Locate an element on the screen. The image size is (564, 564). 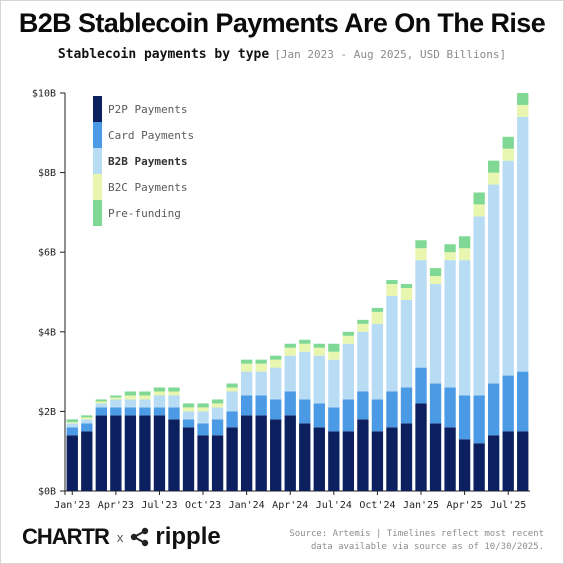
ripple-logo: ripple is located at coordinates (188, 536).